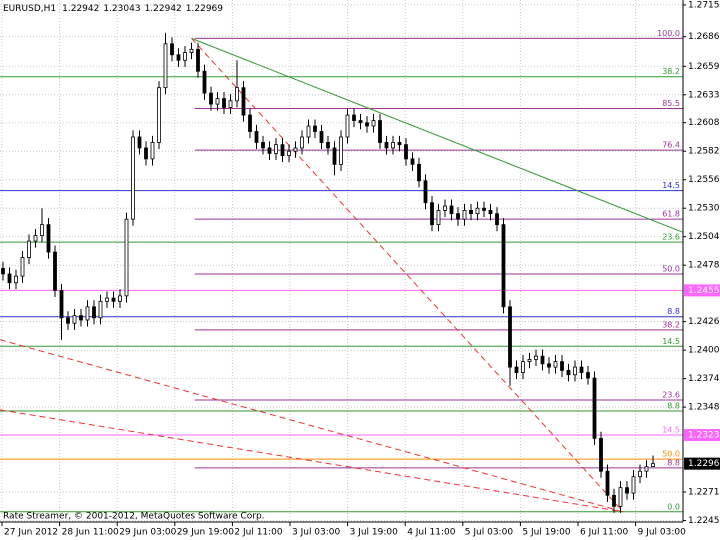  I want to click on x-tick-label: 29 Jun 19:00, so click(205, 533).